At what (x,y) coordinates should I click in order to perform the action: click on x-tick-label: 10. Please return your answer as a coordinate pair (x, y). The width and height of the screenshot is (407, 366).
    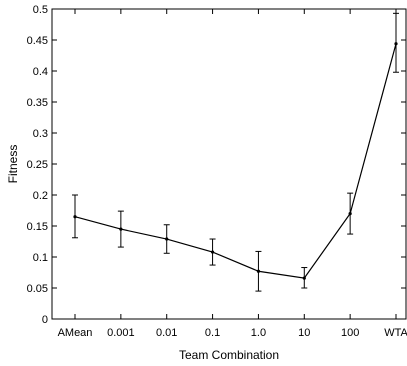
    Looking at the image, I should click on (304, 333).